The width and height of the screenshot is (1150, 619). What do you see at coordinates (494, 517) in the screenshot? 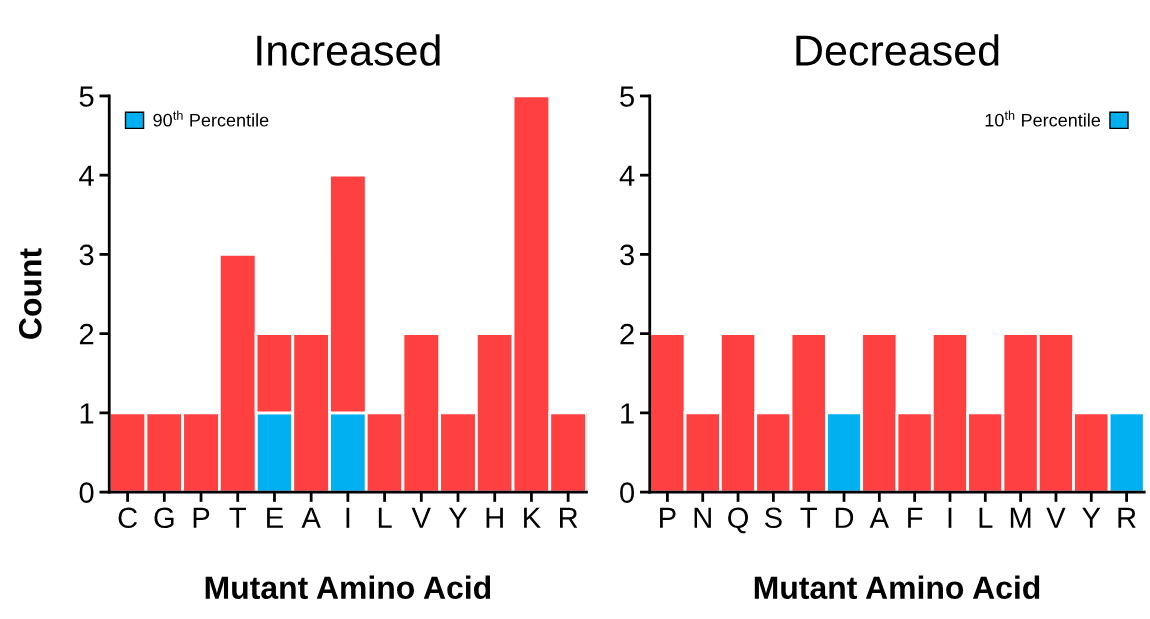
I see `x-tick-label: H` at bounding box center [494, 517].